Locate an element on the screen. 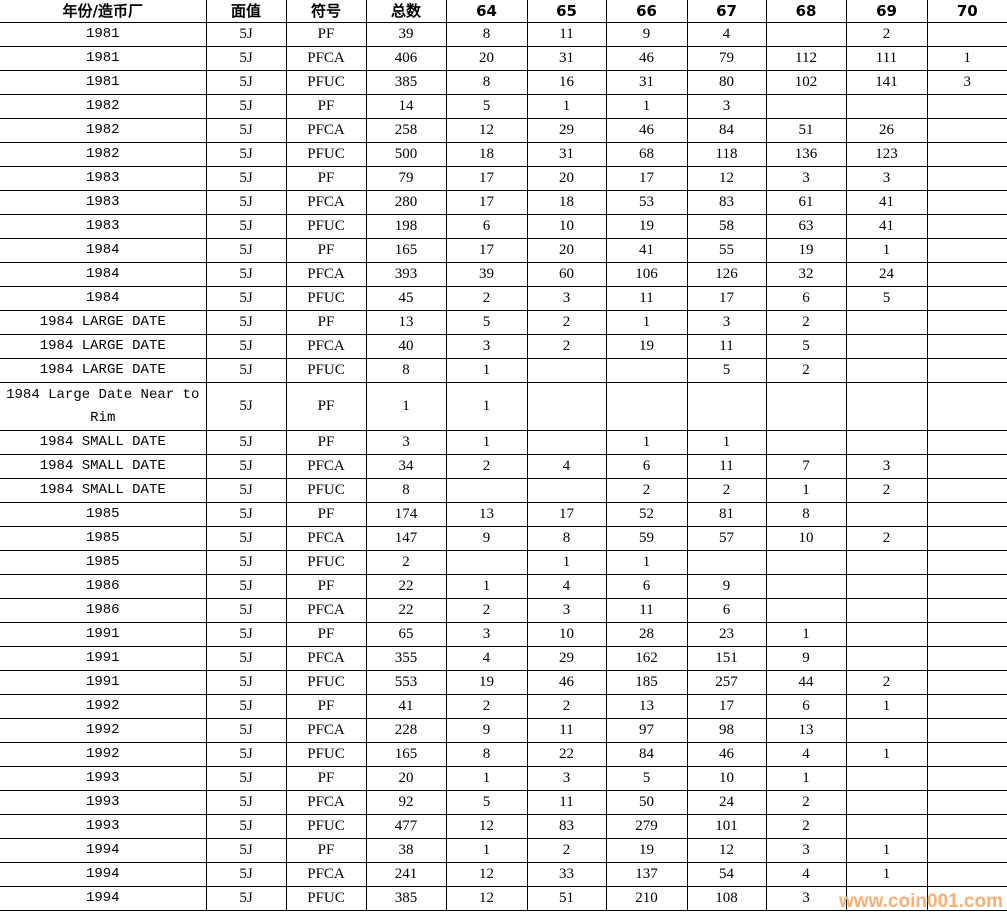 The image size is (1007, 914). cell-grade-66: 84 is located at coordinates (646, 754).